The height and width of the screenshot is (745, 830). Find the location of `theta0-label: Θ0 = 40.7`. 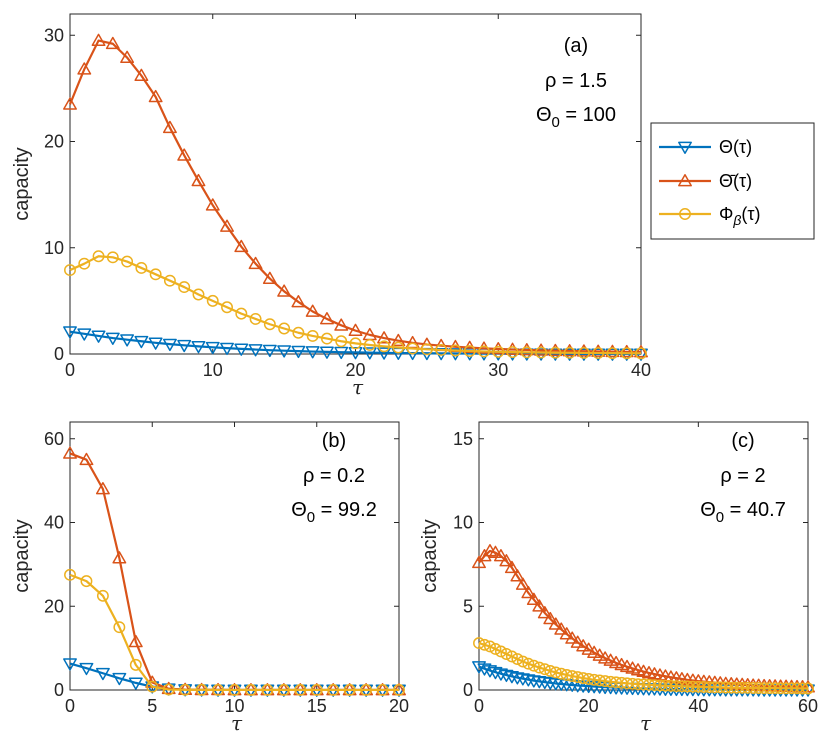

theta0-label: Θ0 = 40.7 is located at coordinates (743, 512).